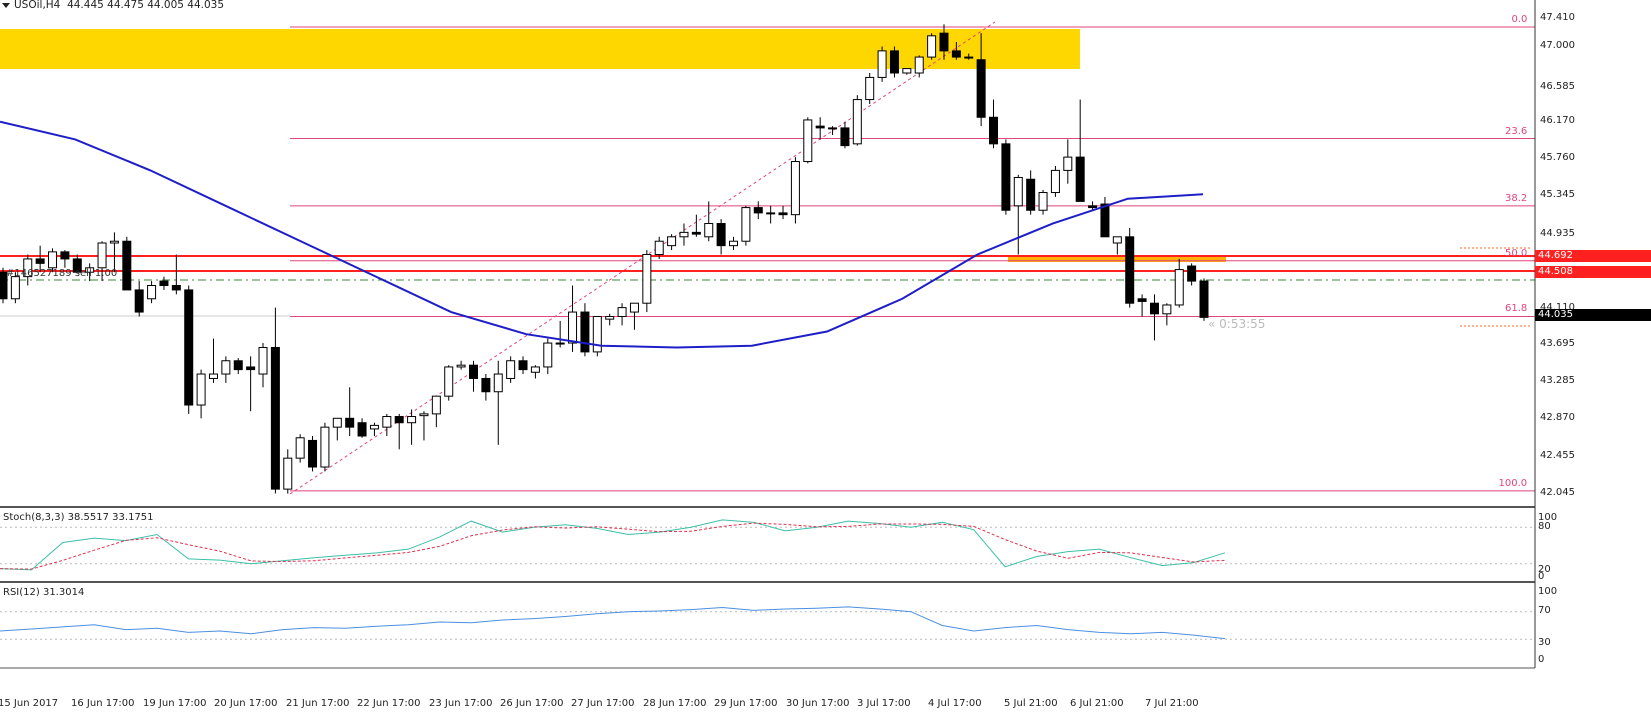 The height and width of the screenshot is (714, 1651). Describe the element at coordinates (389, 703) in the screenshot. I see `time-tick: 22 Jun 17:00` at that location.